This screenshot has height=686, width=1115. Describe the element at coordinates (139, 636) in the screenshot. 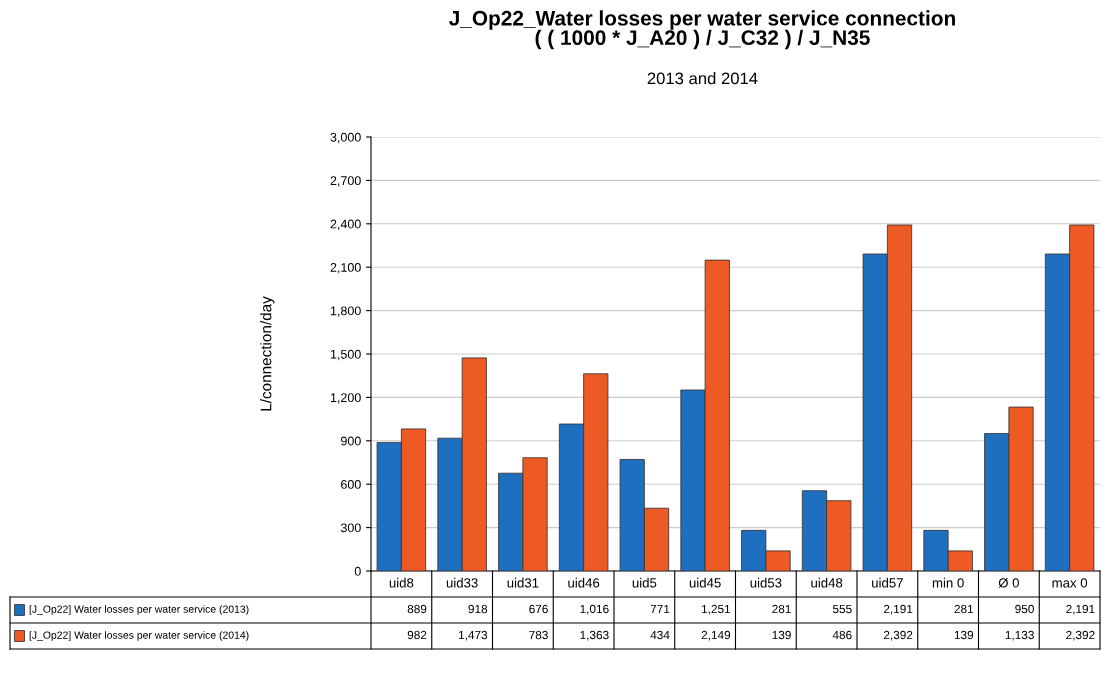

I see `legend-label: [J_Op22] Water losses per water service (2014)` at that location.